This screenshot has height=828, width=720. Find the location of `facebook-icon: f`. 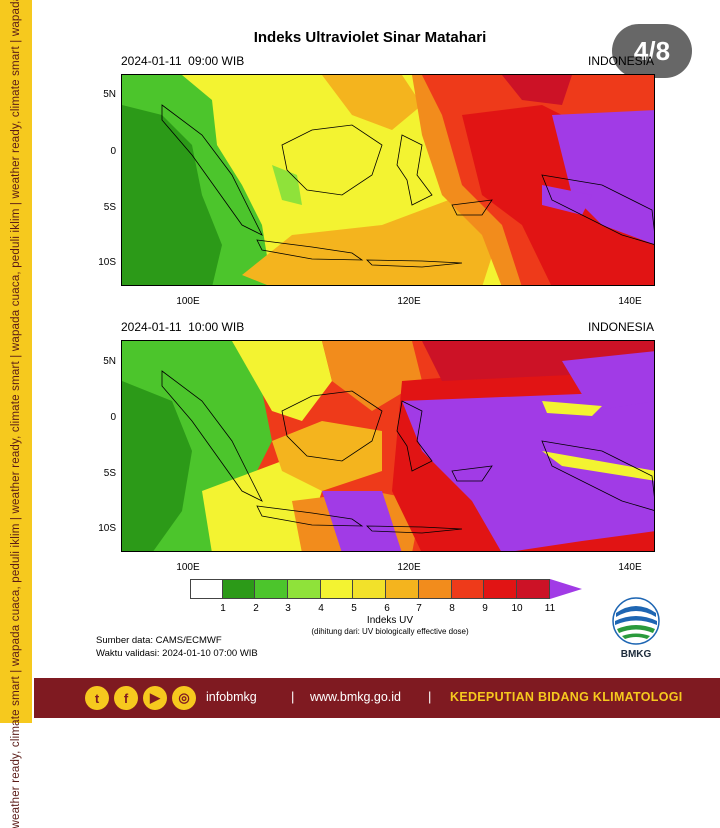

facebook-icon: f is located at coordinates (126, 698).